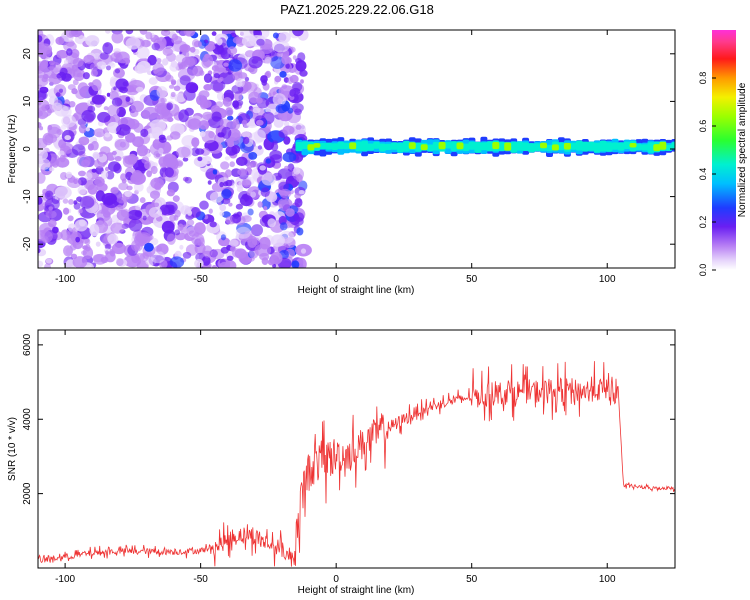 This screenshot has height=600, width=750. Describe the element at coordinates (200, 279) in the screenshot. I see `x-tick-label: -50` at that location.